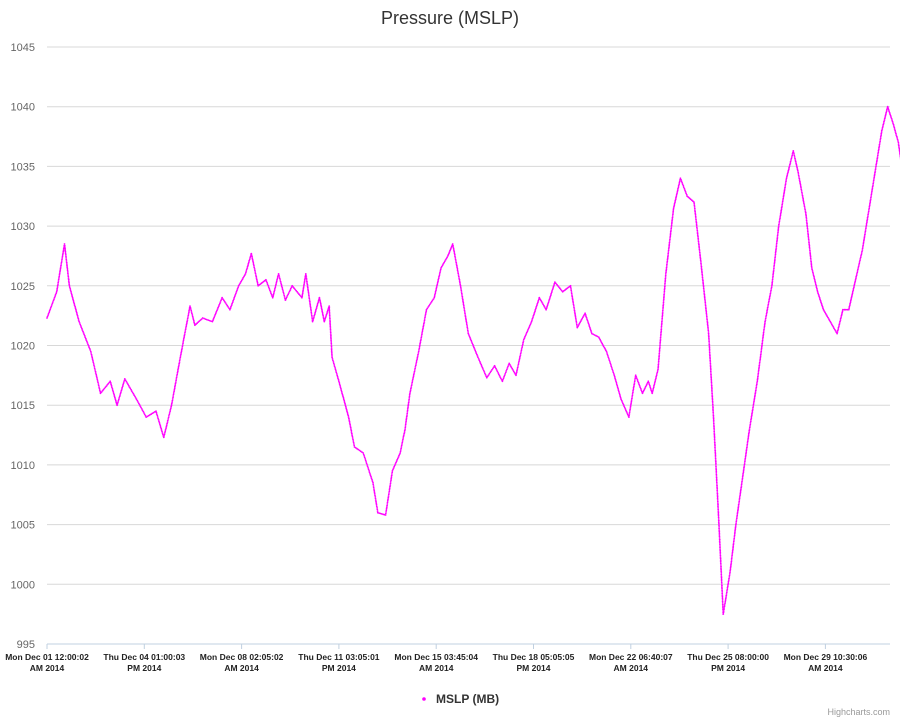 The height and width of the screenshot is (720, 900). I want to click on credits-link: Highcharts.com, so click(858, 712).